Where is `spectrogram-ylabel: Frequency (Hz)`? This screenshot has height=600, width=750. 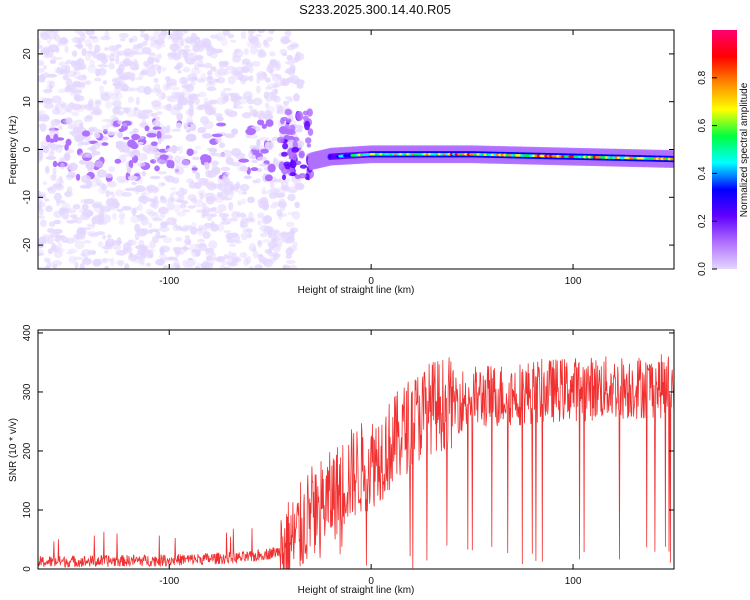
spectrogram-ylabel: Frequency (Hz) is located at coordinates (13, 150).